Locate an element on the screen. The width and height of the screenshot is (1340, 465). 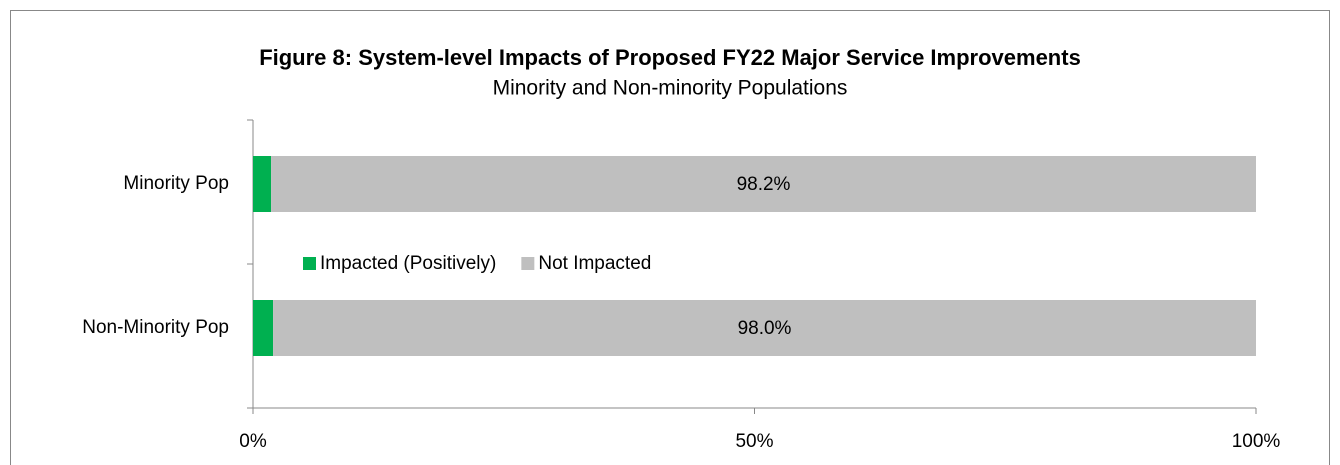
y-tick-label: Minority Pop is located at coordinates (176, 183).